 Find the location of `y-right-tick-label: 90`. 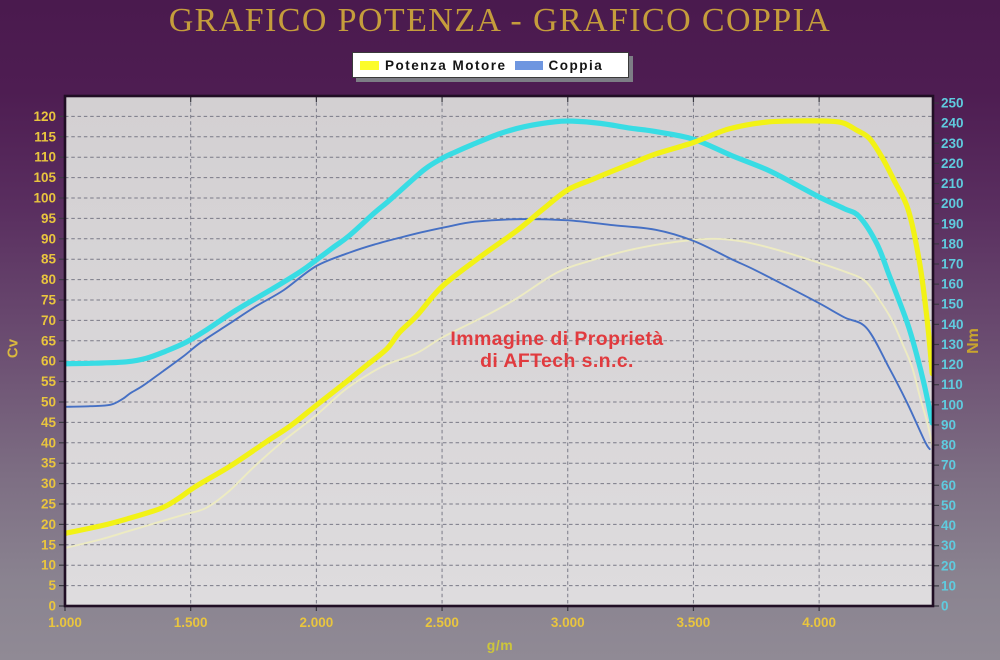

y-right-tick-label: 90 is located at coordinates (948, 424).